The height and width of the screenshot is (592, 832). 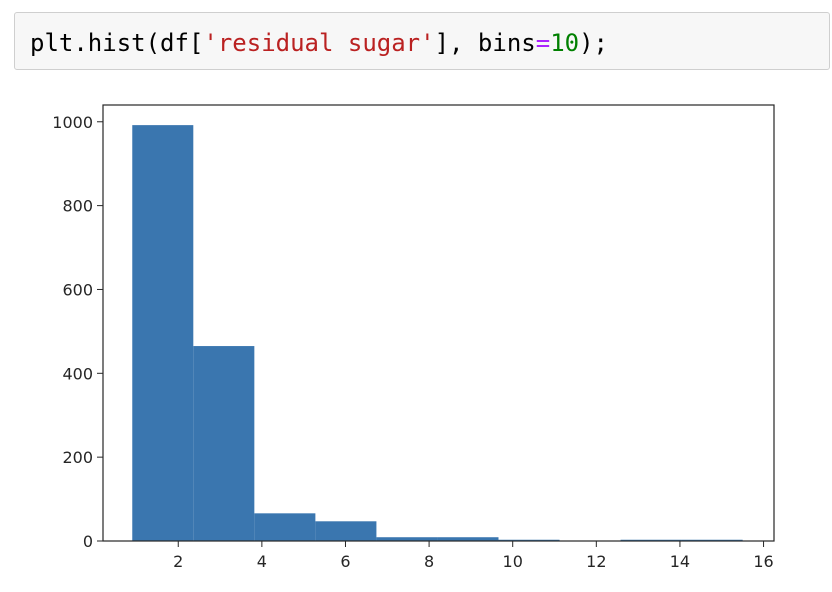 What do you see at coordinates (345, 561) in the screenshot?
I see `x-tick-label: 6` at bounding box center [345, 561].